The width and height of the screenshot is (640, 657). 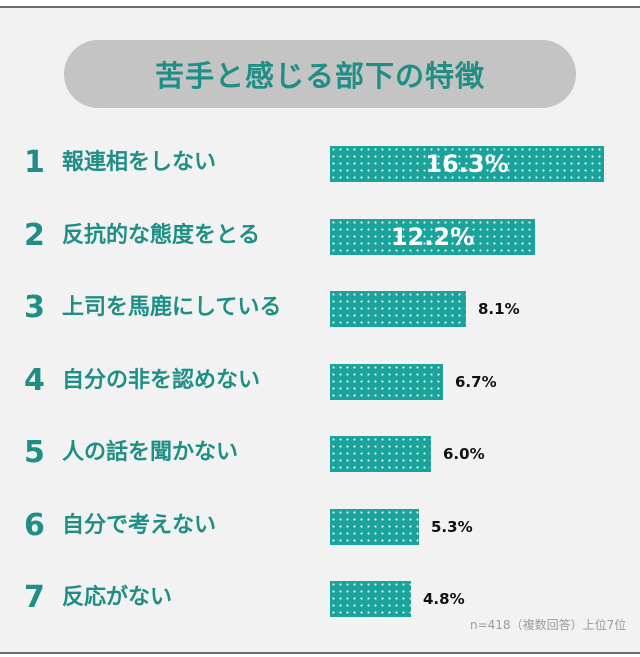 I want to click on rank-number: 2, so click(x=34, y=235).